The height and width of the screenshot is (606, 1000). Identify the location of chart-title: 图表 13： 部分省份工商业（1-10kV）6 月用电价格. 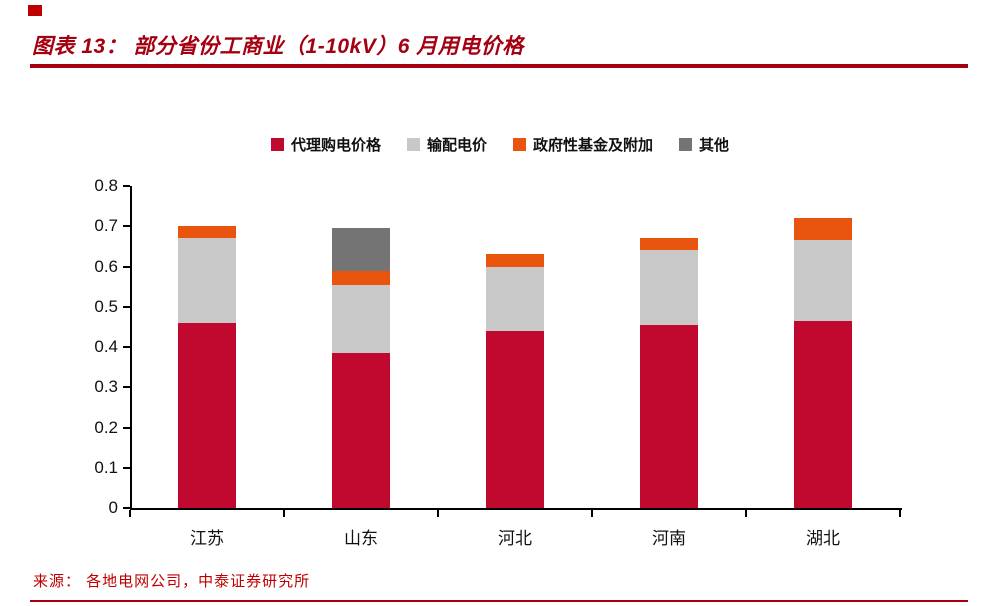
(278, 46).